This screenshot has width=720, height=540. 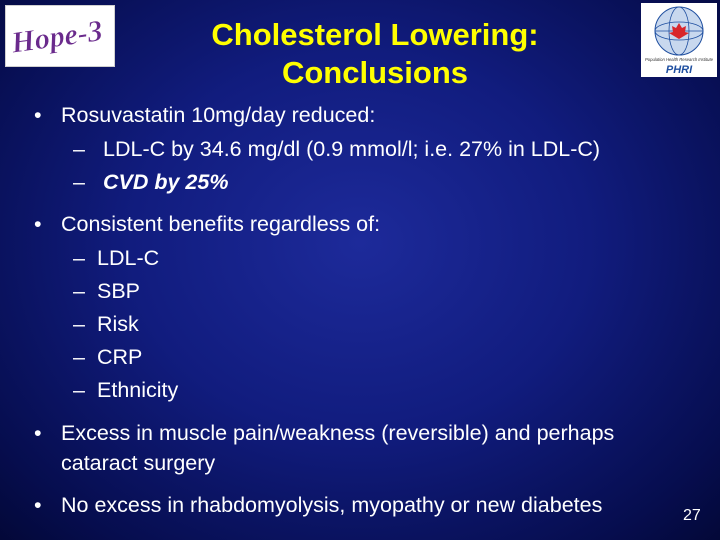 What do you see at coordinates (692, 515) in the screenshot?
I see `page-number: 27` at bounding box center [692, 515].